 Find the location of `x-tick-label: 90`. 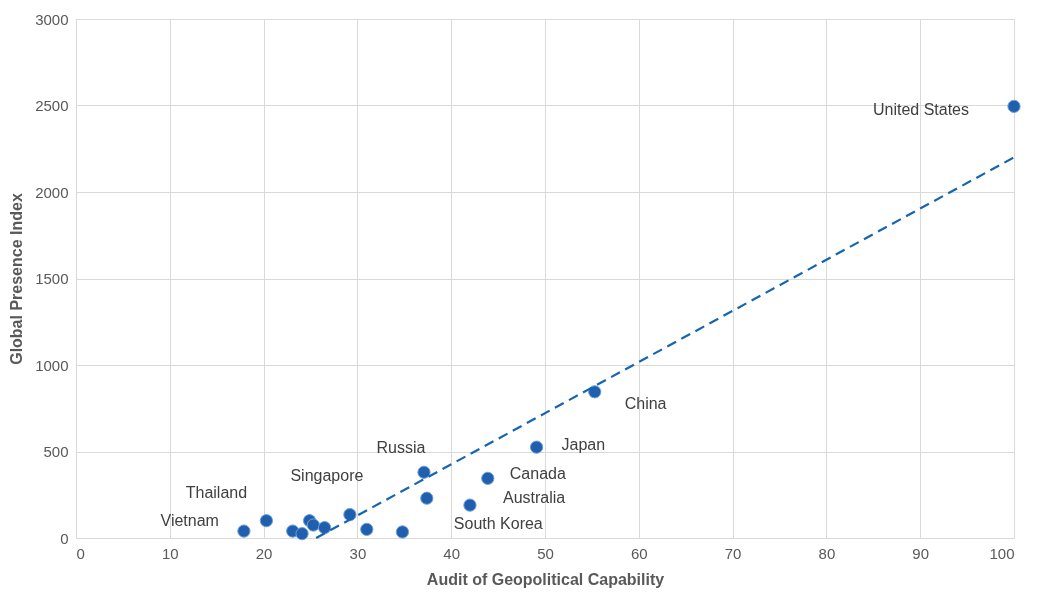

x-tick-label: 90 is located at coordinates (921, 553).